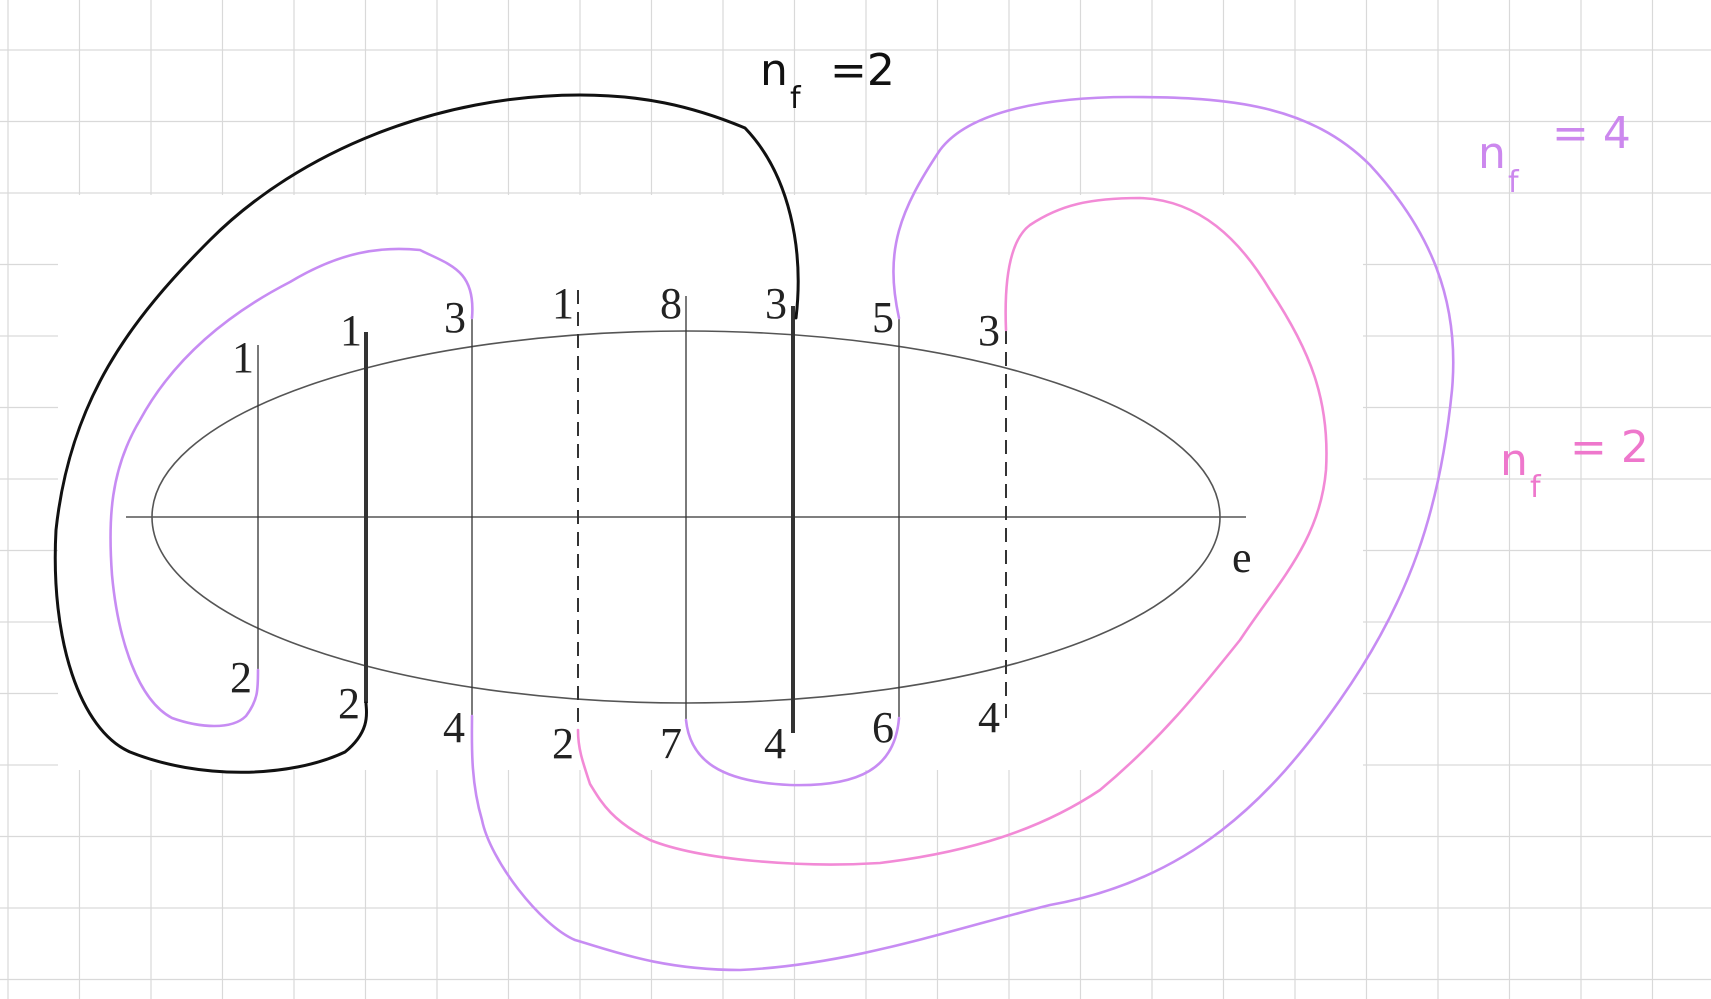 The height and width of the screenshot is (999, 1711). I want to click on annotation-pink: n f = 2, so click(1574, 463).